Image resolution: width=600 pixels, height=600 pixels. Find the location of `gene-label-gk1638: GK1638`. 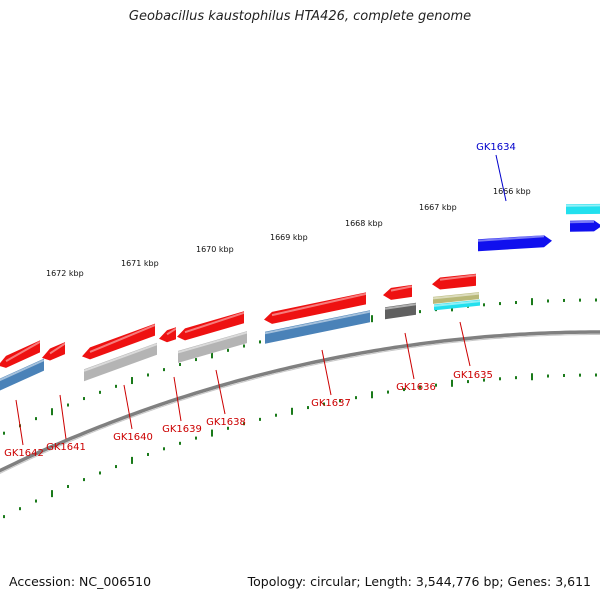

gene-label-gk1638: GK1638 is located at coordinates (226, 422).